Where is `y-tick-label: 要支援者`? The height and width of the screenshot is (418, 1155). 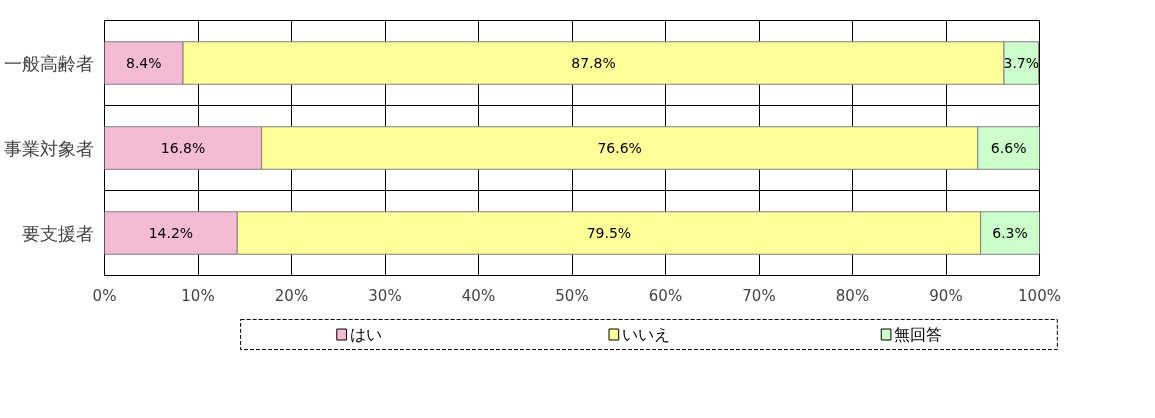 y-tick-label: 要支援者 is located at coordinates (57, 233).